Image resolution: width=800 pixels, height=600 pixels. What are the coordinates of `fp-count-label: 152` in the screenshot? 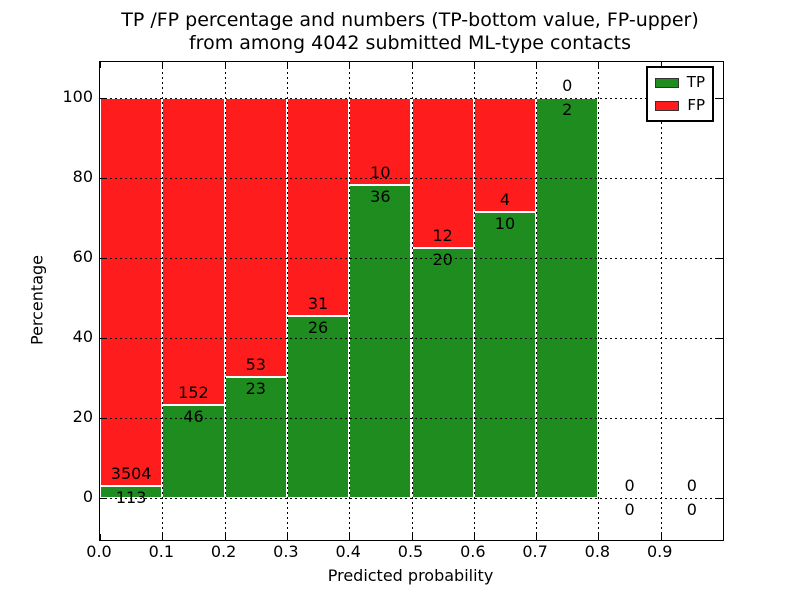 It's located at (193, 393).